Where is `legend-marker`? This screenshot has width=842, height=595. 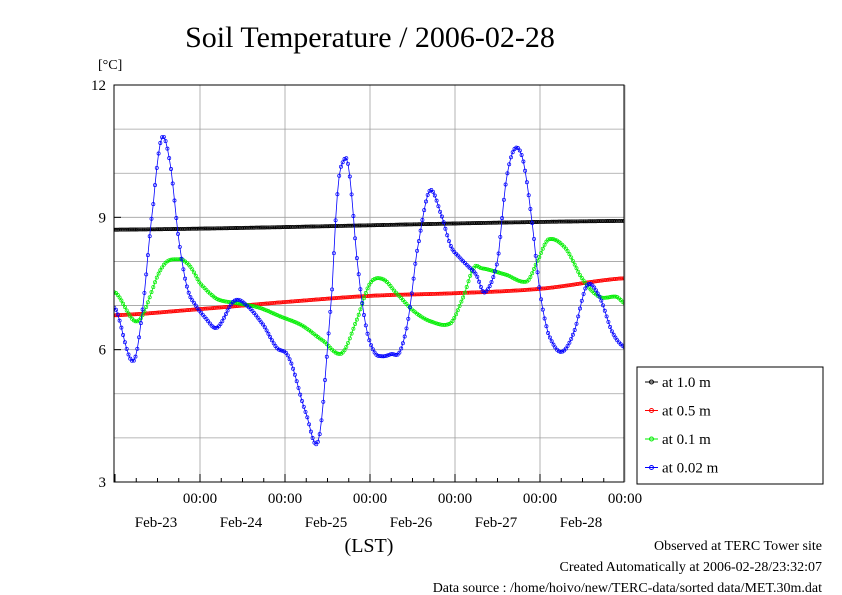
legend-marker is located at coordinates (651, 467).